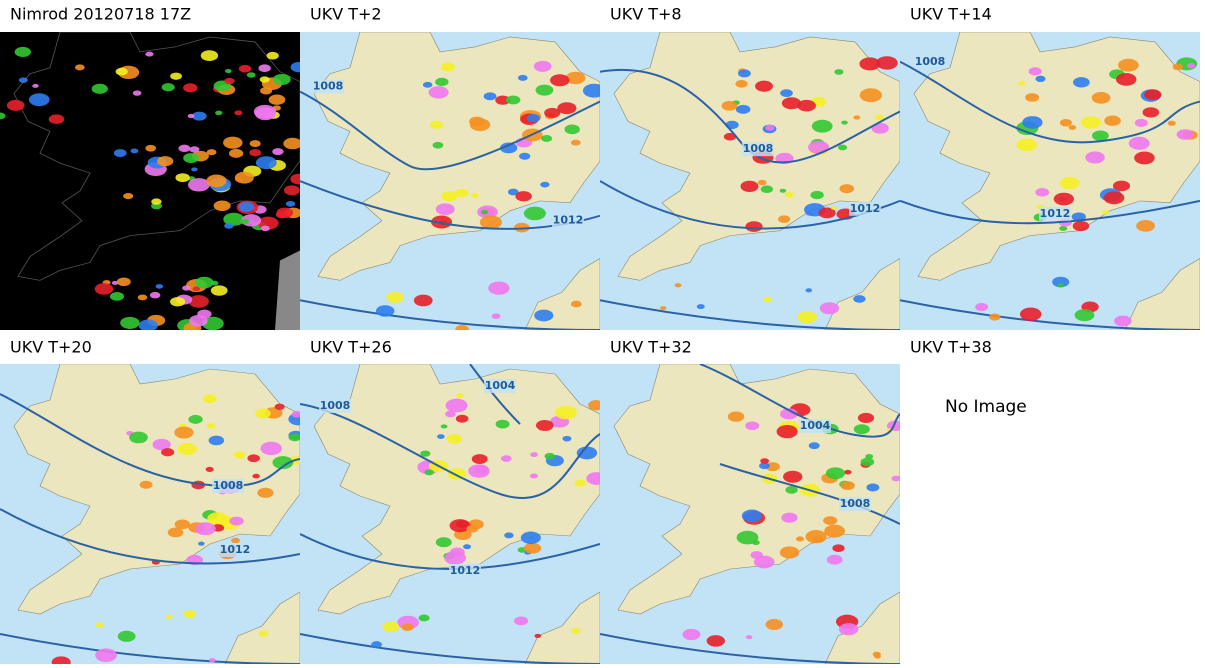  I want to click on map-panel: UKV T+2 1008 1012, so click(450, 168).